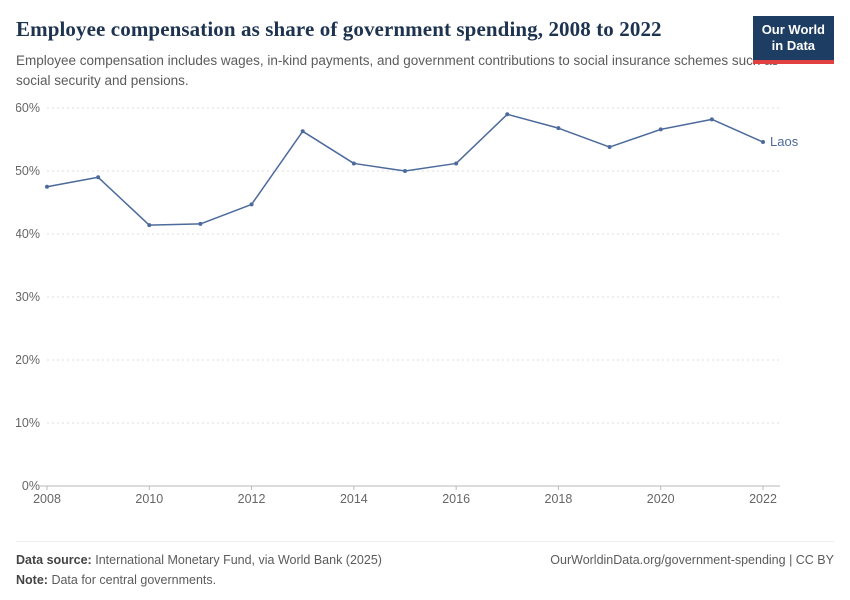 This screenshot has width=850, height=600. What do you see at coordinates (661, 499) in the screenshot?
I see `svg-text: 2020` at bounding box center [661, 499].